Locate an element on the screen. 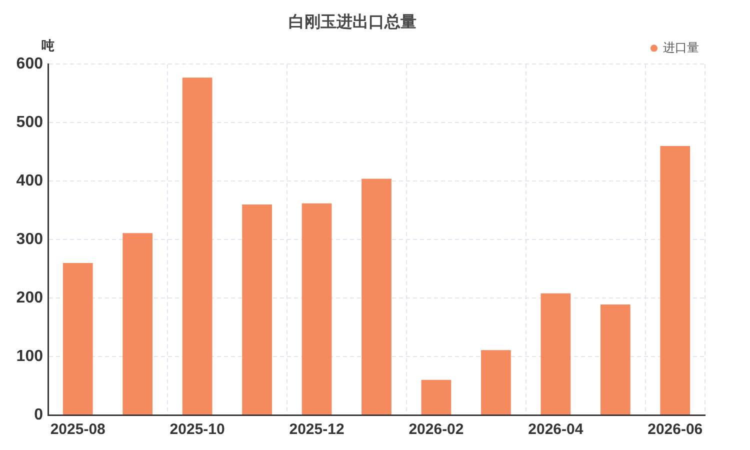  x-tick-label: 2026-02 is located at coordinates (436, 429).